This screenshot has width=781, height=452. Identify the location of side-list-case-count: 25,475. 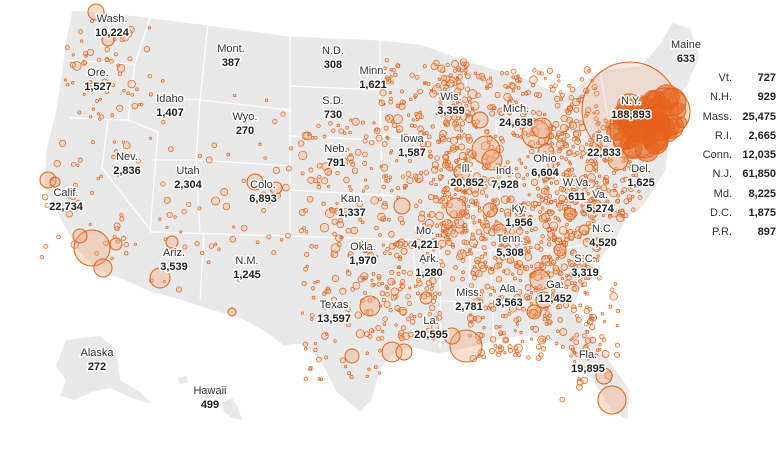
(759, 116).